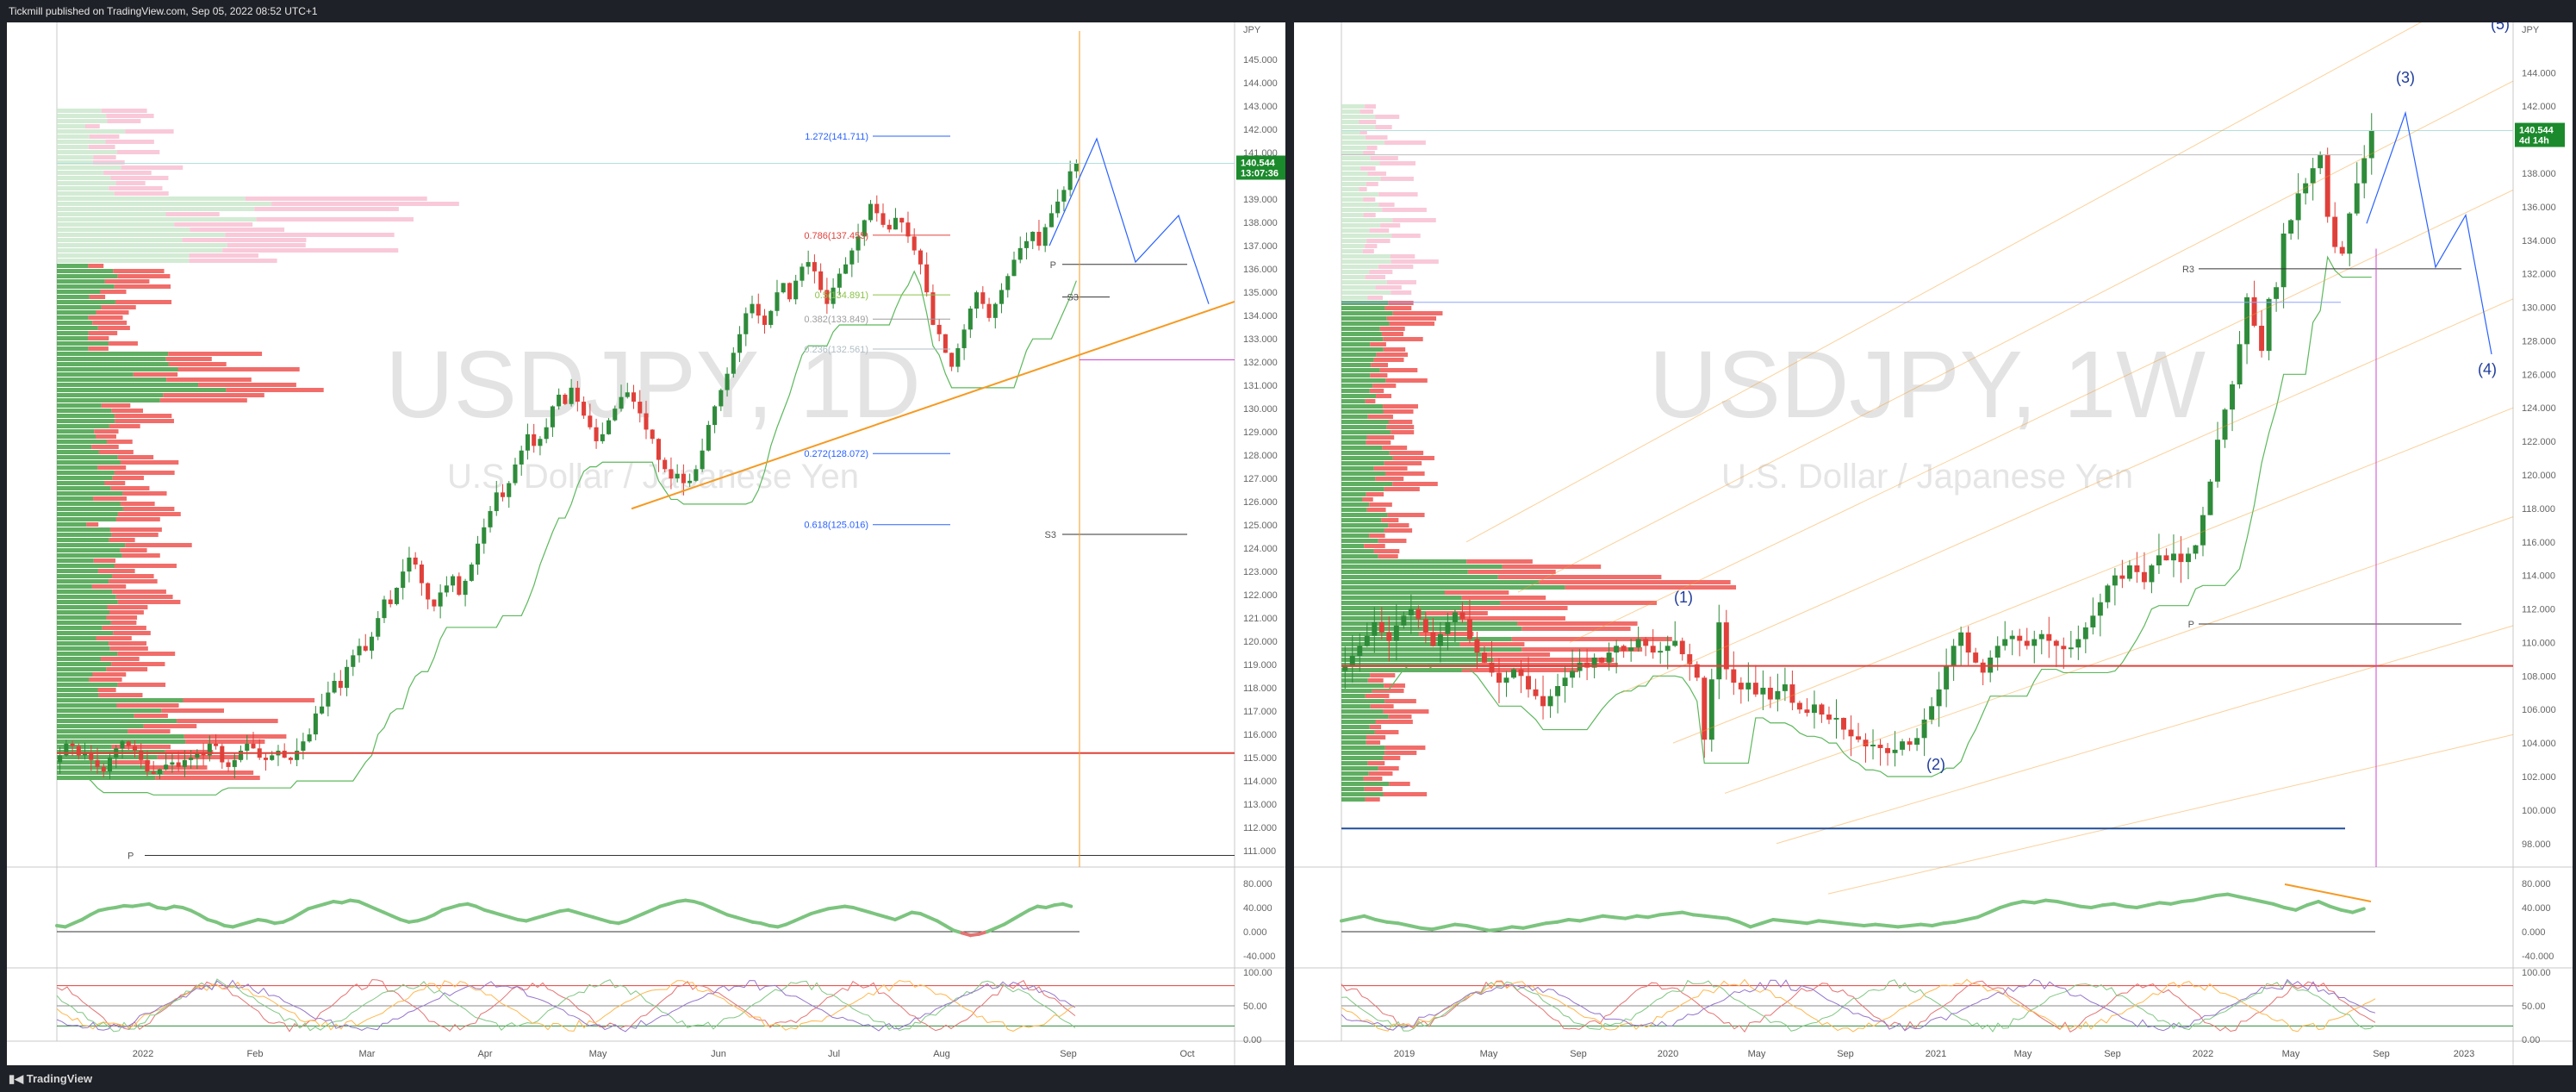  Describe the element at coordinates (51, 1079) in the screenshot. I see `tradingview-logo: ▮◀ TradingView` at that location.